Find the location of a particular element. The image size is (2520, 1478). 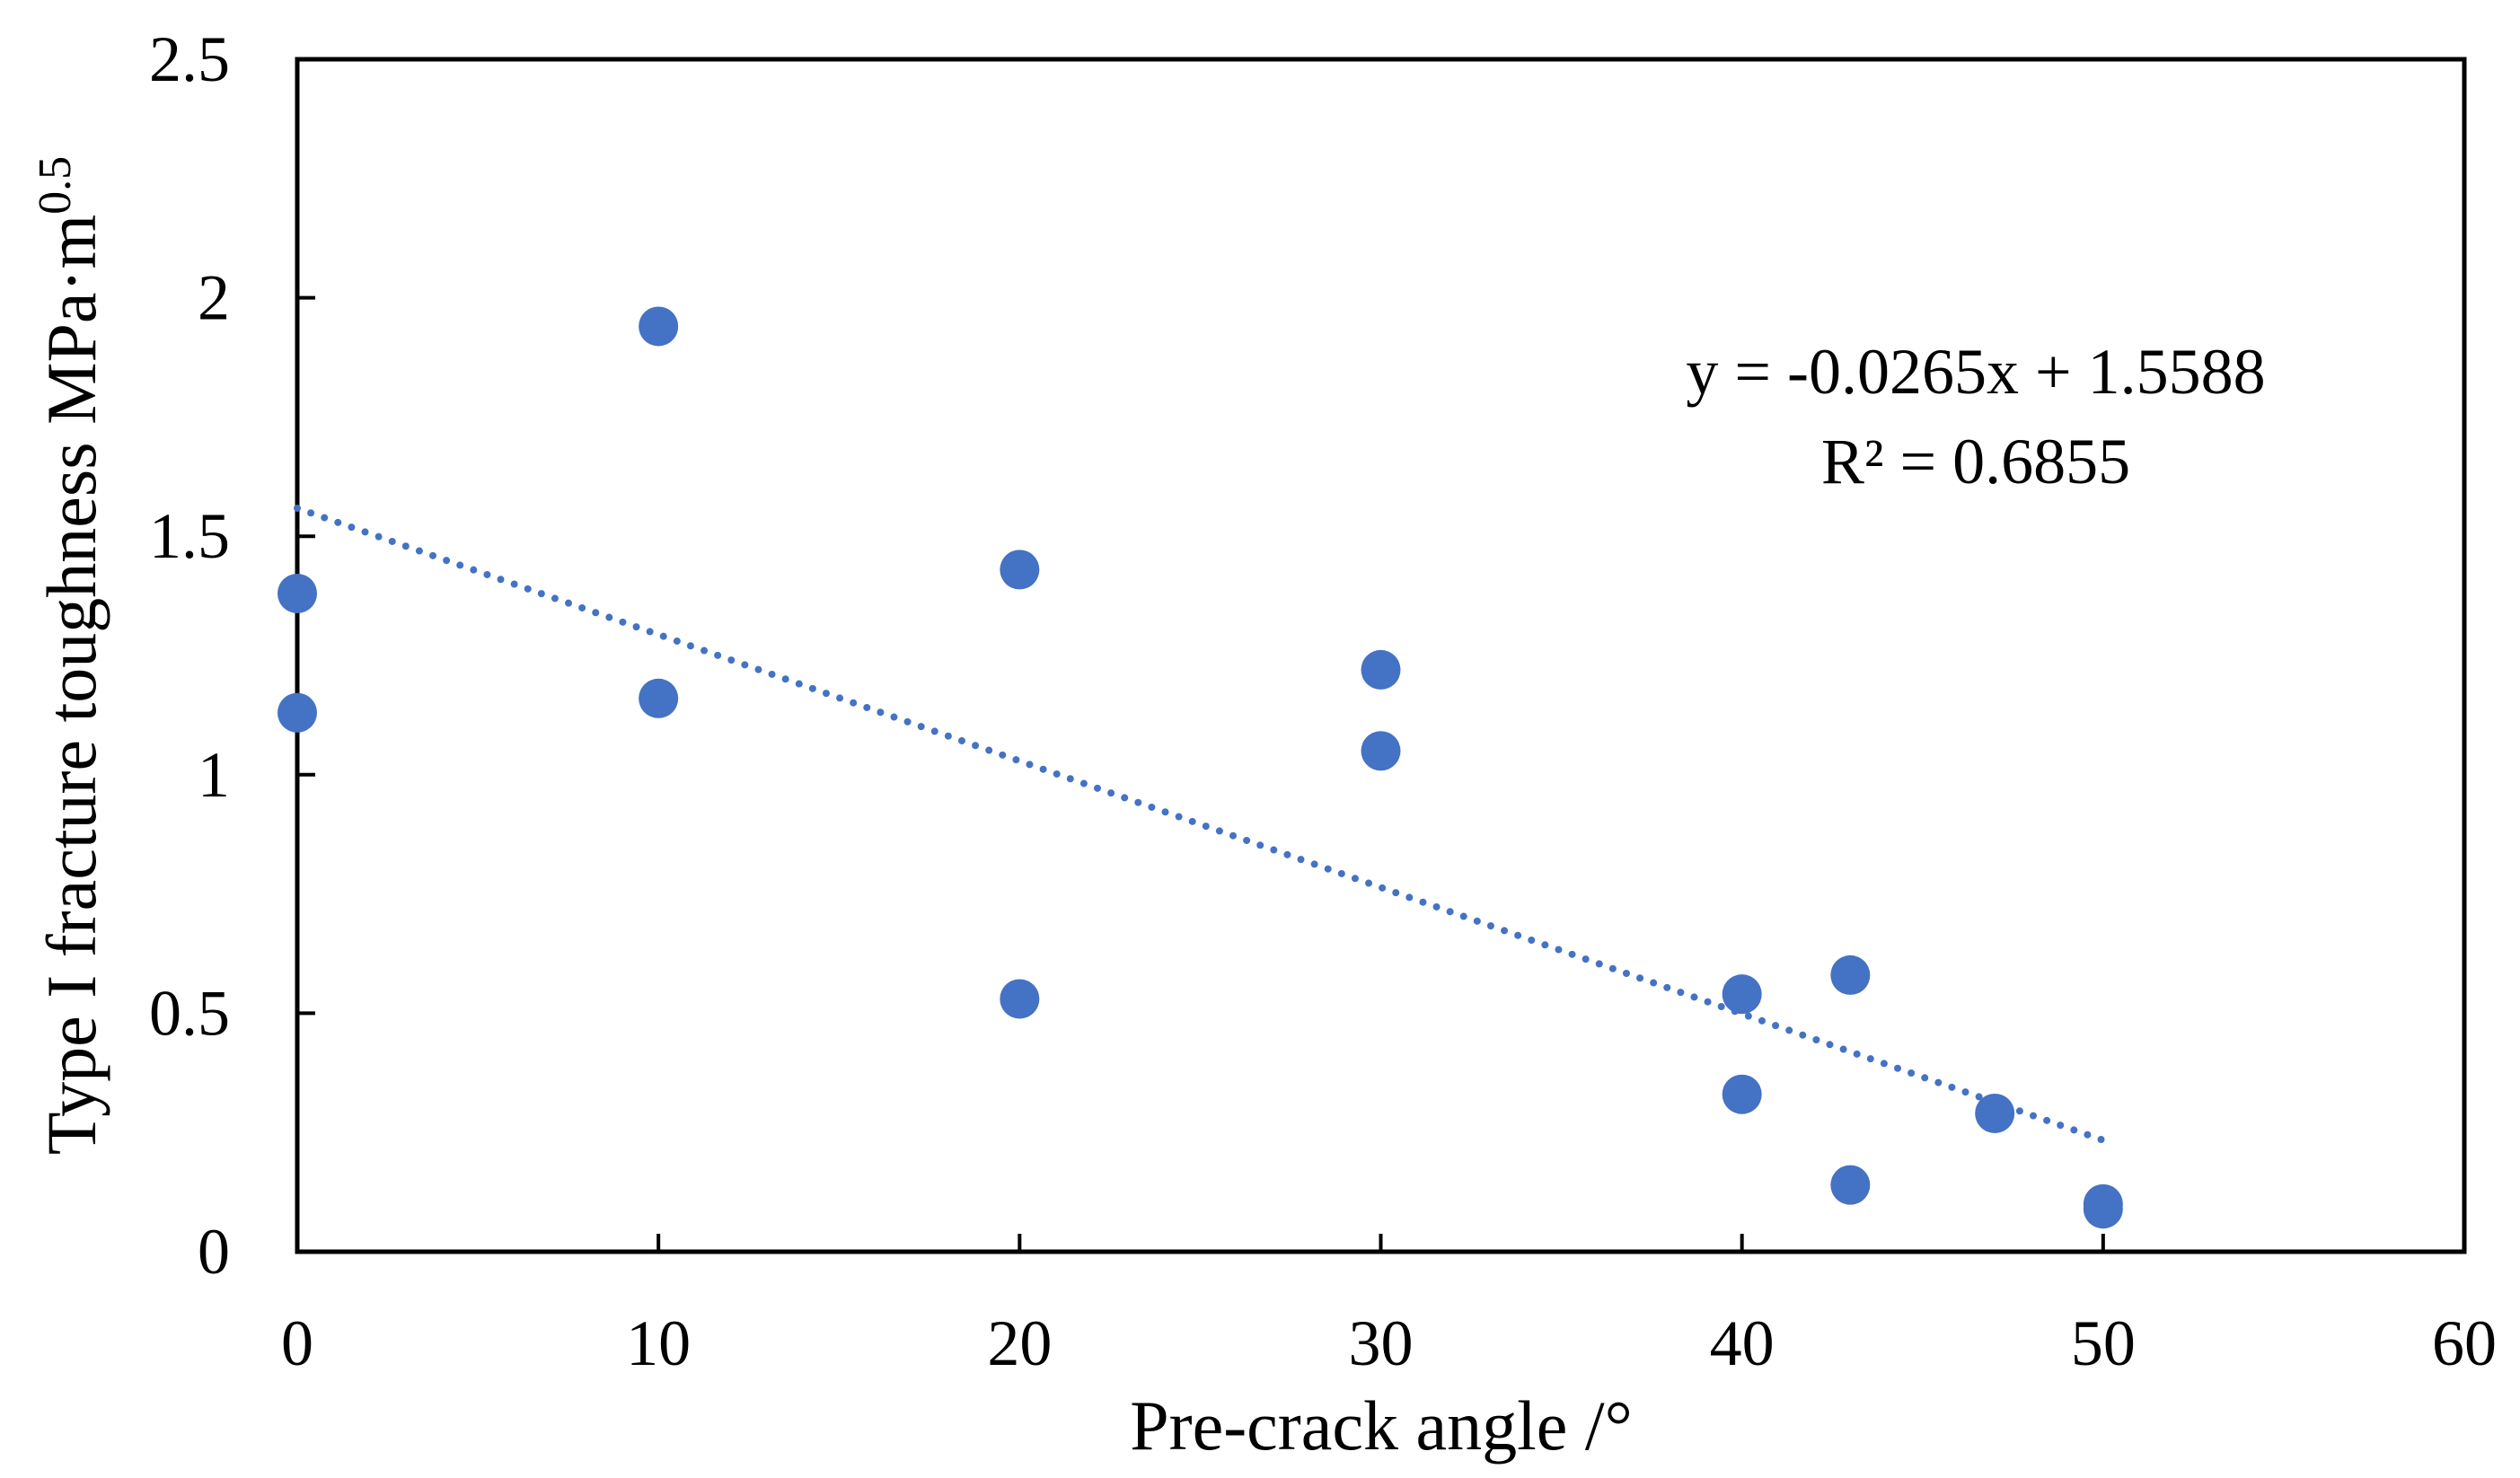

x-tick-label: 60 is located at coordinates (2464, 1343).